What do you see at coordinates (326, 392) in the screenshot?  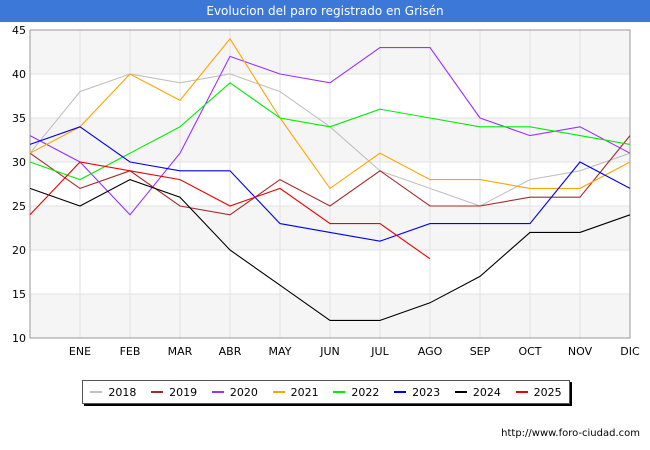 I see `legend: 2018 2019 2020 2021 2022 2023 2024 2025` at bounding box center [326, 392].